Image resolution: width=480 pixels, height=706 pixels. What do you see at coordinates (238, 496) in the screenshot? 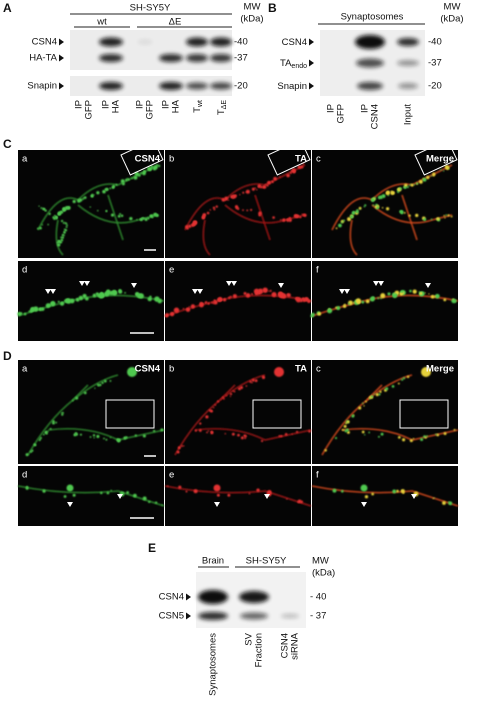
I see `neurite` at bounding box center [238, 496].